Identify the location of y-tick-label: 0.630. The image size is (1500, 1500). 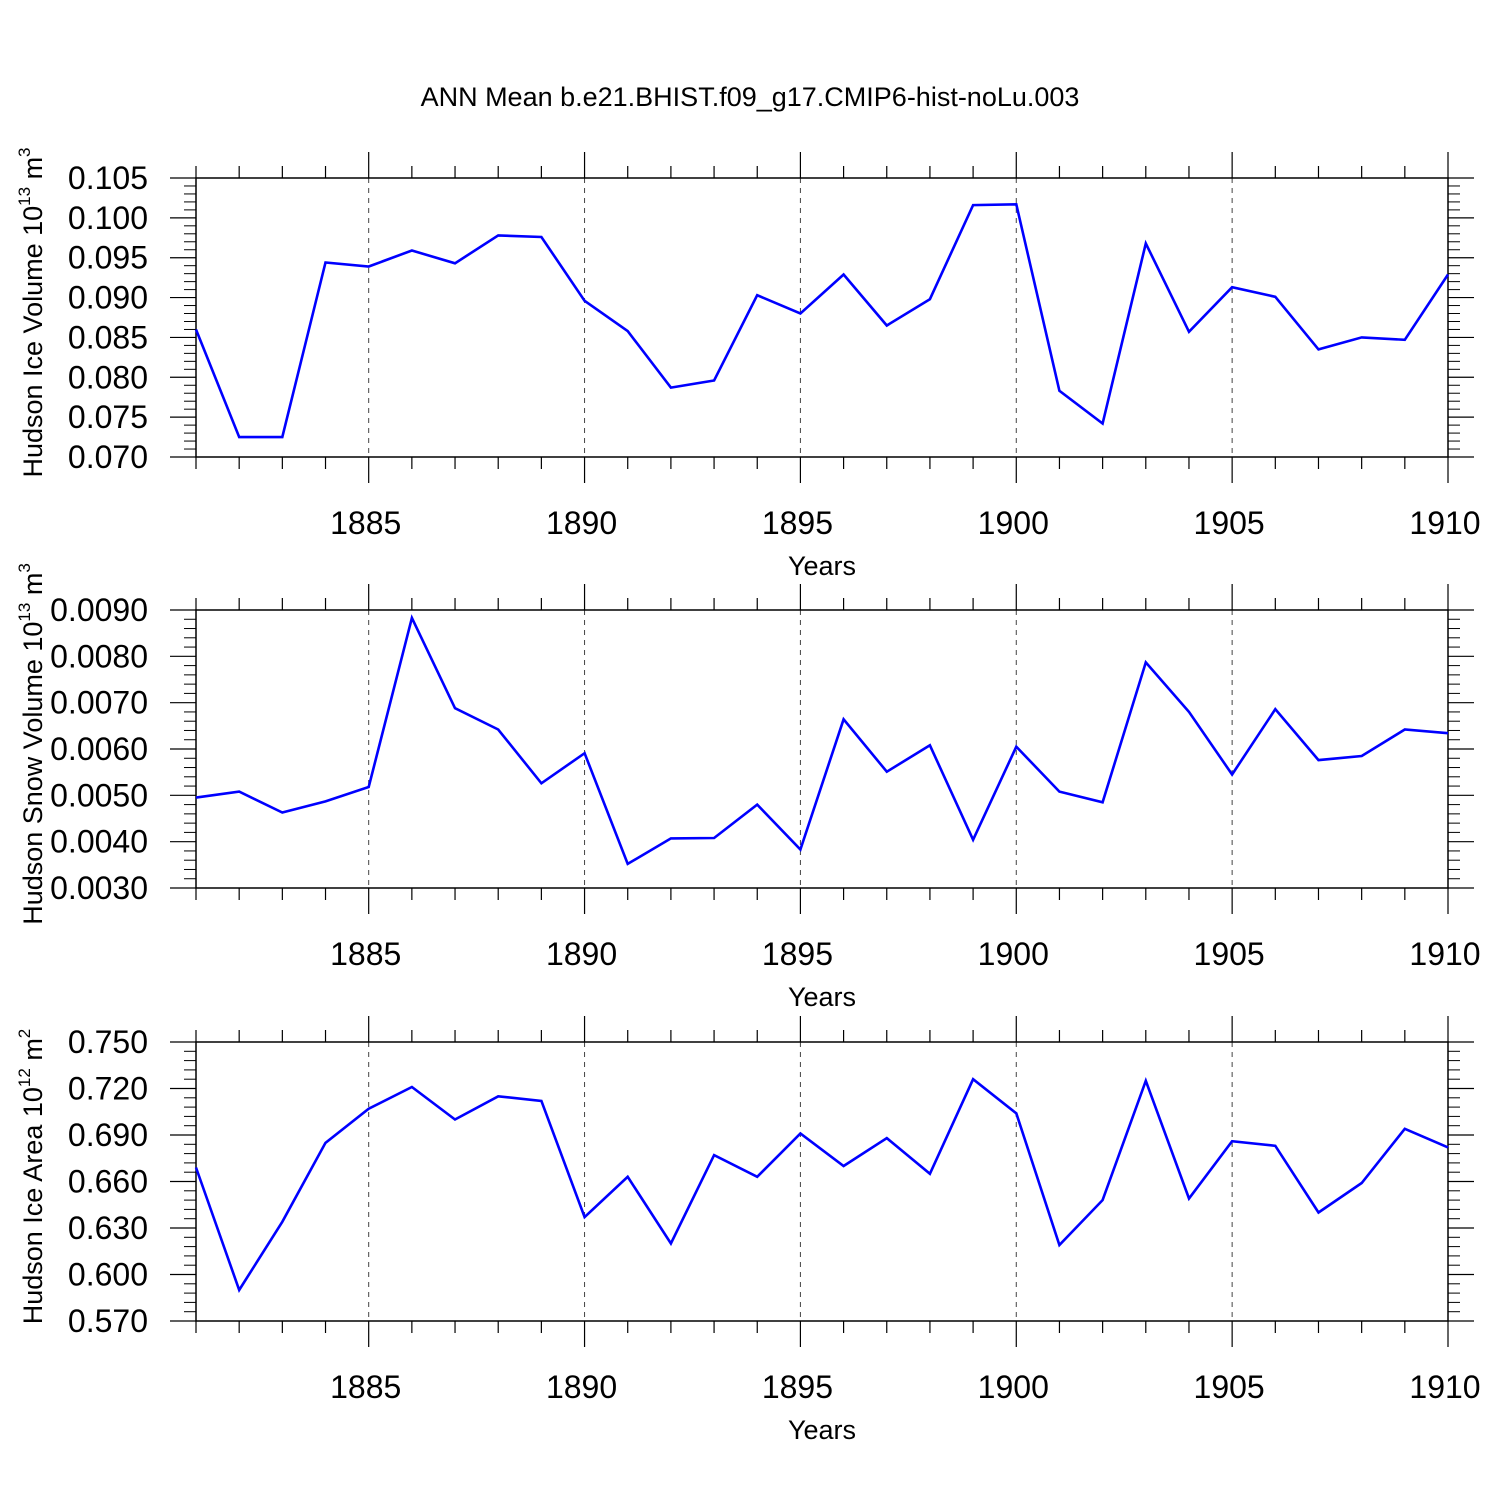
(108, 1228).